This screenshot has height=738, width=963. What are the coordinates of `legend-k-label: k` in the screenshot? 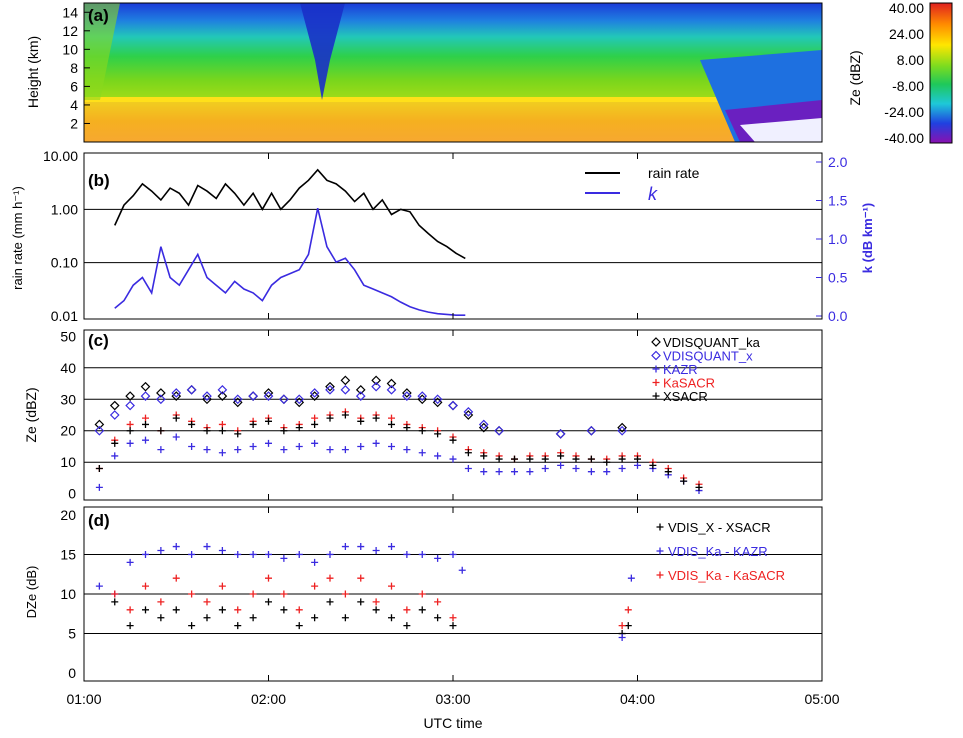 It's located at (653, 194).